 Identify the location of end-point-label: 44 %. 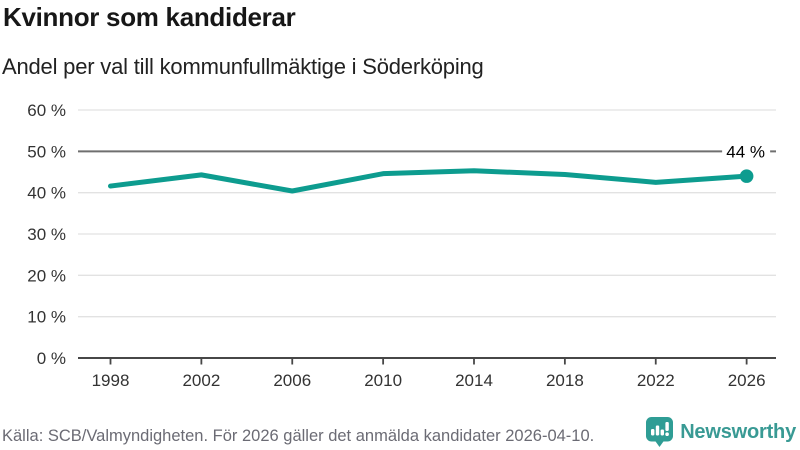
(745, 152).